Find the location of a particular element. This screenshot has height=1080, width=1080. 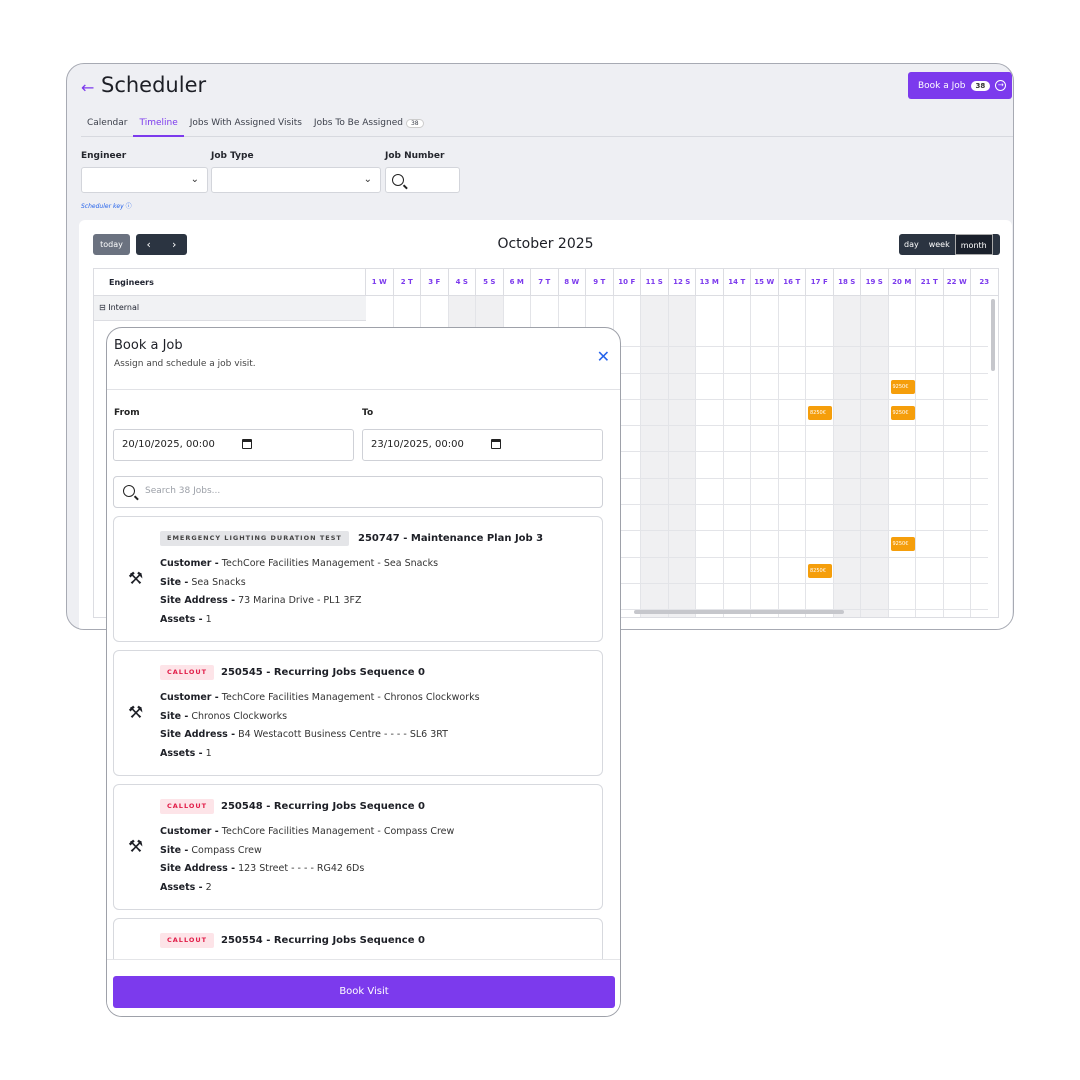

tab-jobs-with-assigned-visits: Jobs With Assigned Visits is located at coordinates (245, 123).